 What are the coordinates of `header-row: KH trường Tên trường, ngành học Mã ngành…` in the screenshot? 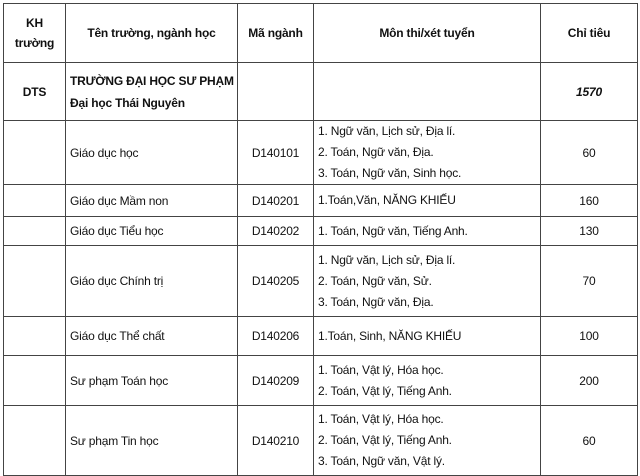 It's located at (320, 33).